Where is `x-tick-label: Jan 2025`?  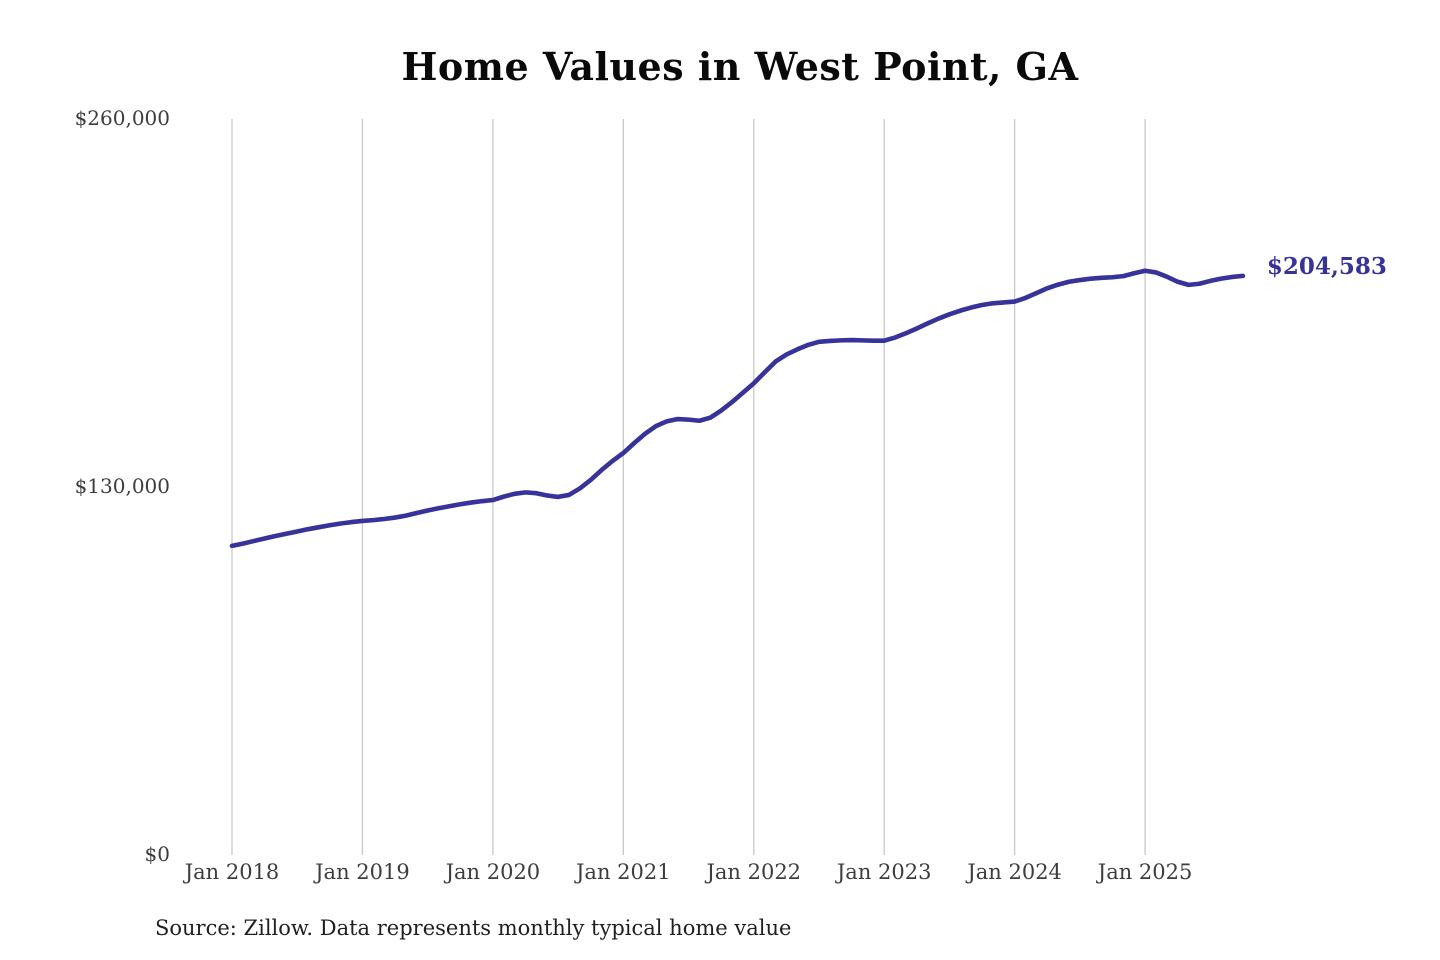 x-tick-label: Jan 2025 is located at coordinates (1145, 872).